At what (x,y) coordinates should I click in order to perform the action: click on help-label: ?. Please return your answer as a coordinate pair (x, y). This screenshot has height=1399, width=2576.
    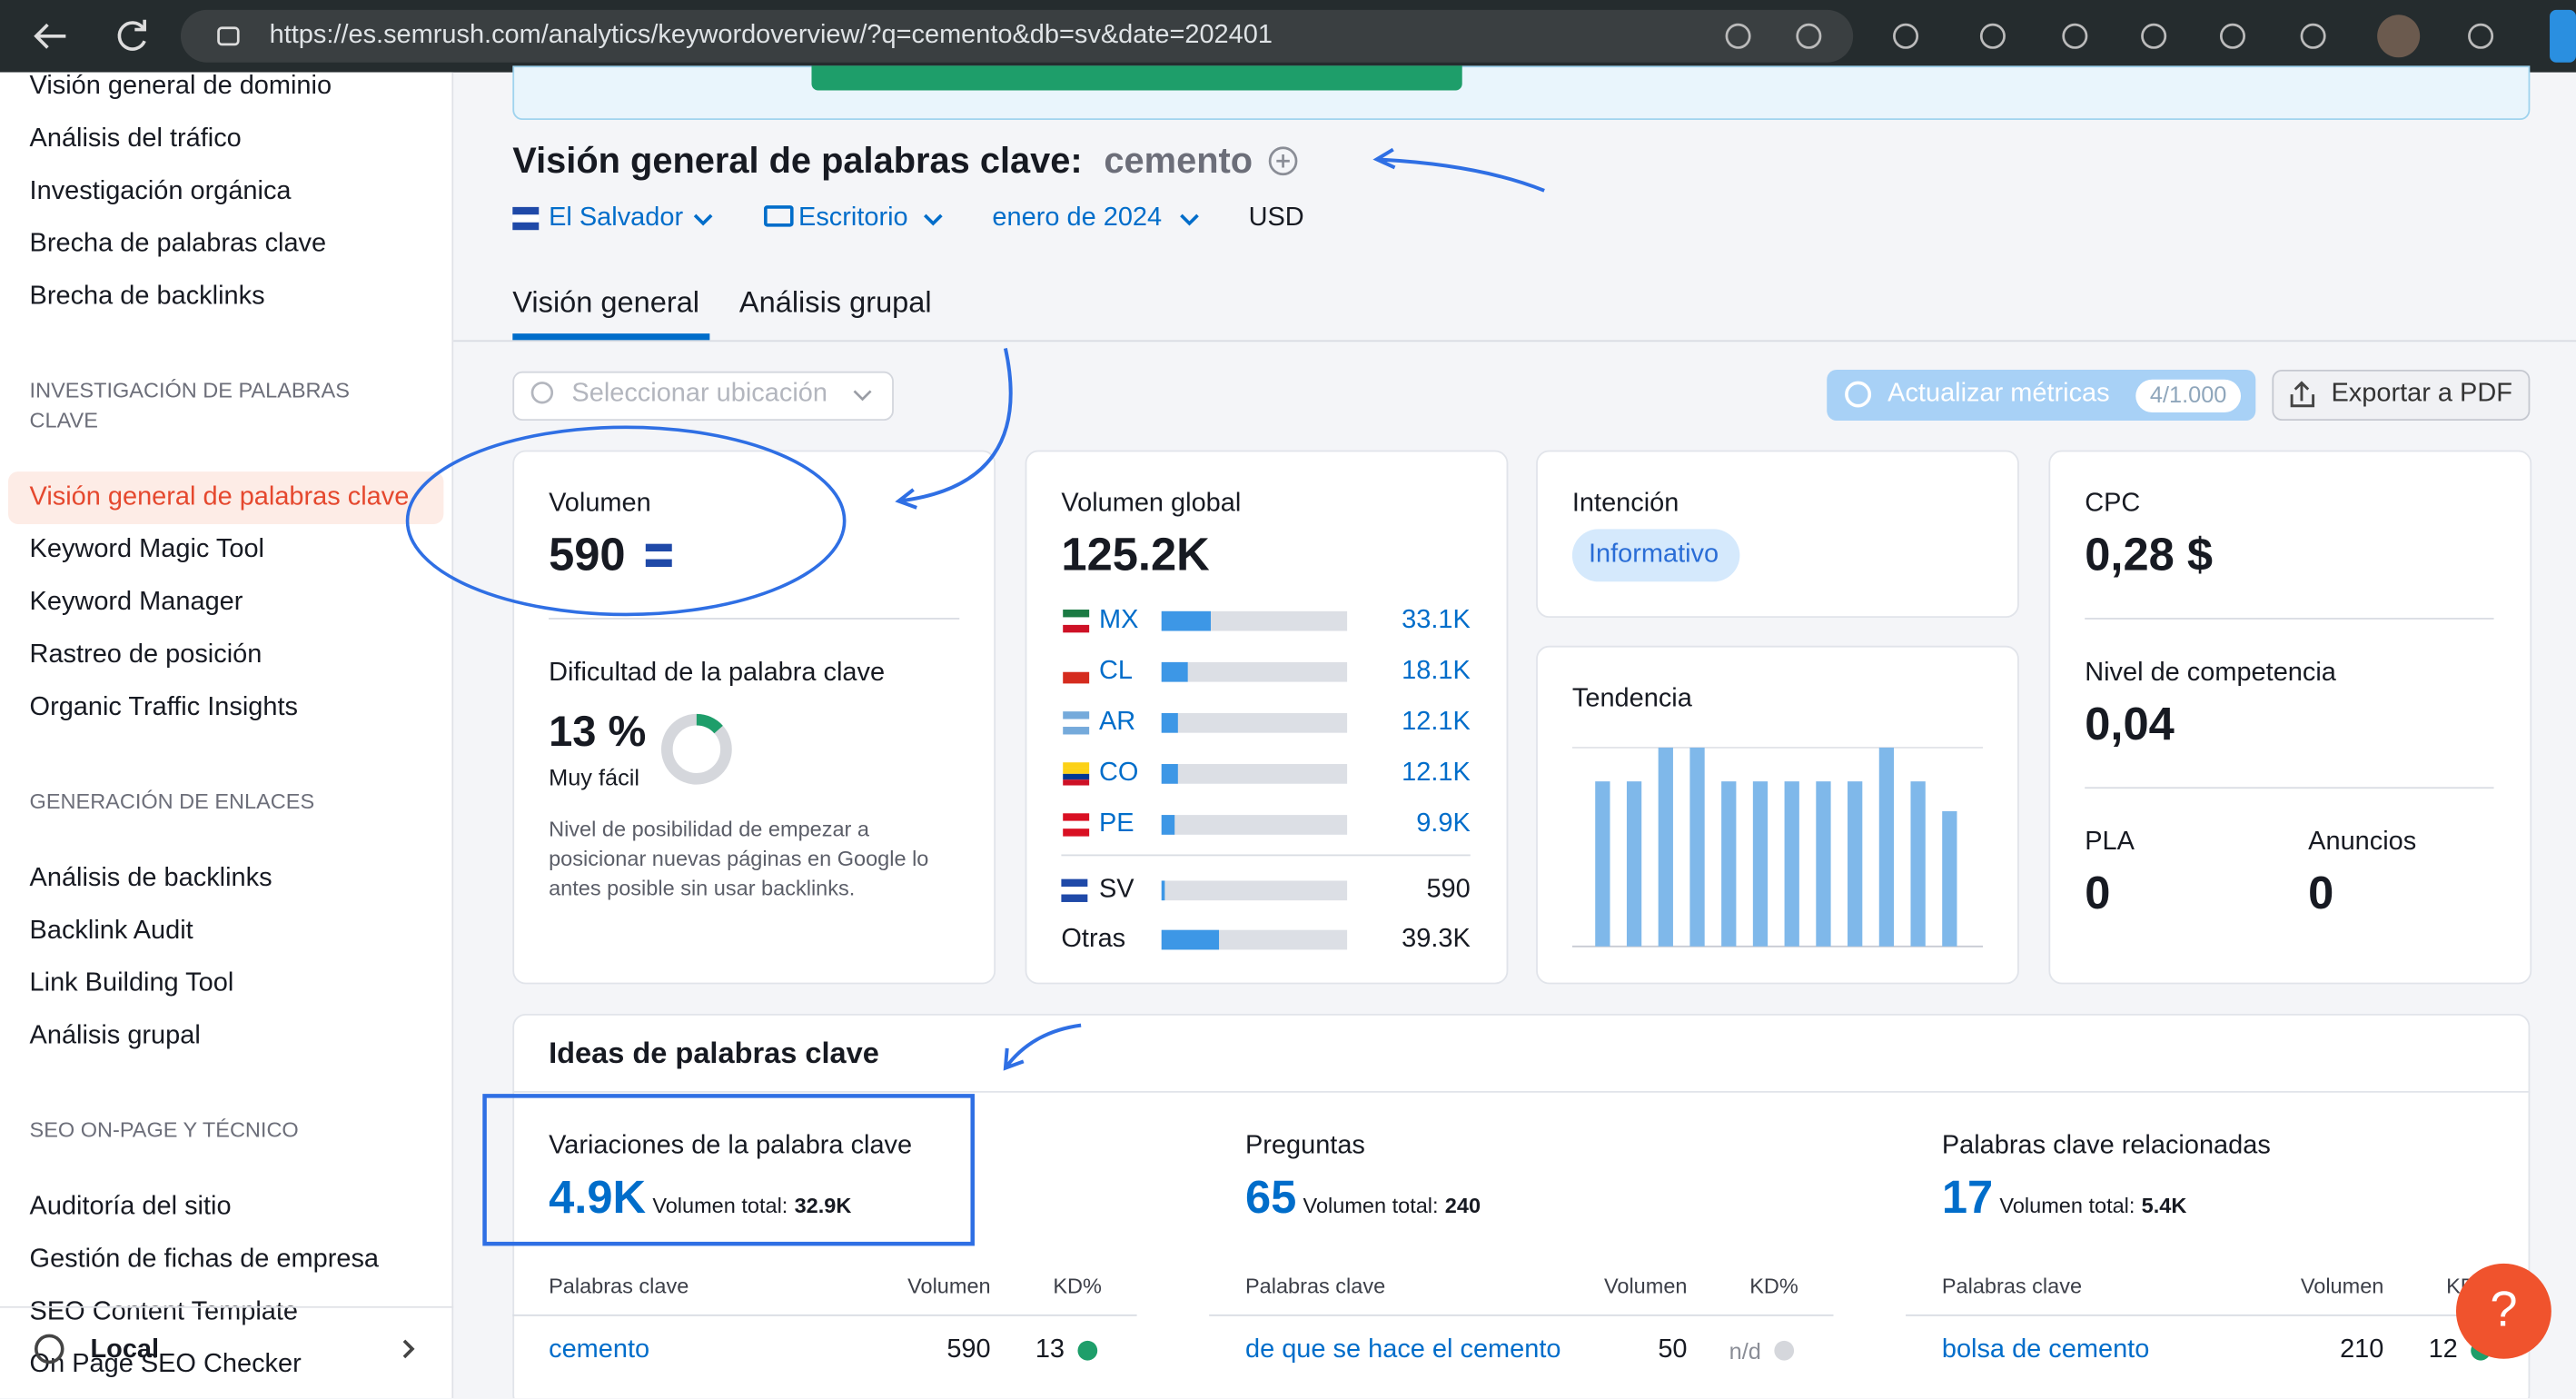
    Looking at the image, I should click on (2504, 1311).